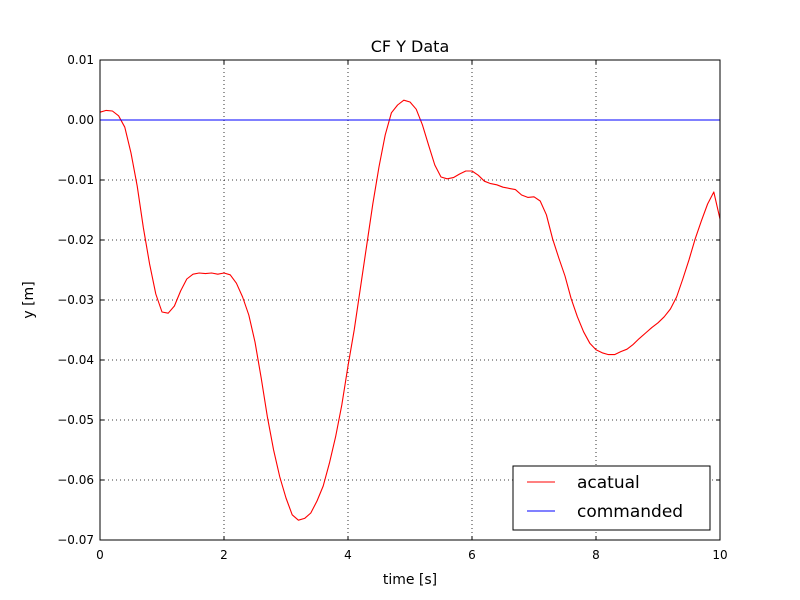 This screenshot has height=600, width=800. What do you see at coordinates (75, 480) in the screenshot?
I see `y-tick-label: −0.06` at bounding box center [75, 480].